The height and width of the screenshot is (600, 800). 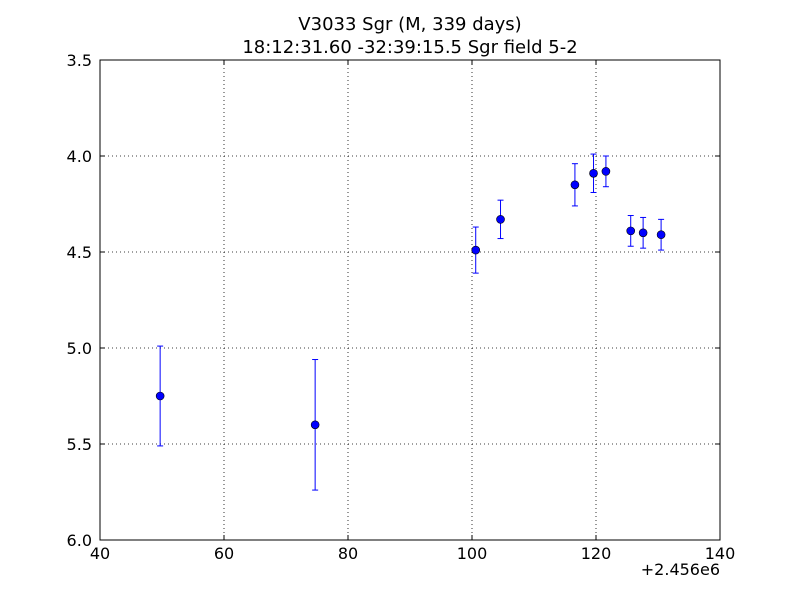 What do you see at coordinates (409, 47) in the screenshot?
I see `chart-title-line2: 18:12:31.60 -32:39:15.5 Sgr field 5-2` at bounding box center [409, 47].